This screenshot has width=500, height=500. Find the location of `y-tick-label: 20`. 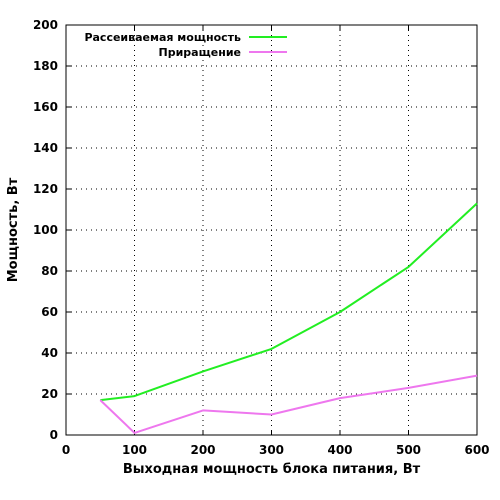

y-tick-label: 20 is located at coordinates (49, 394).